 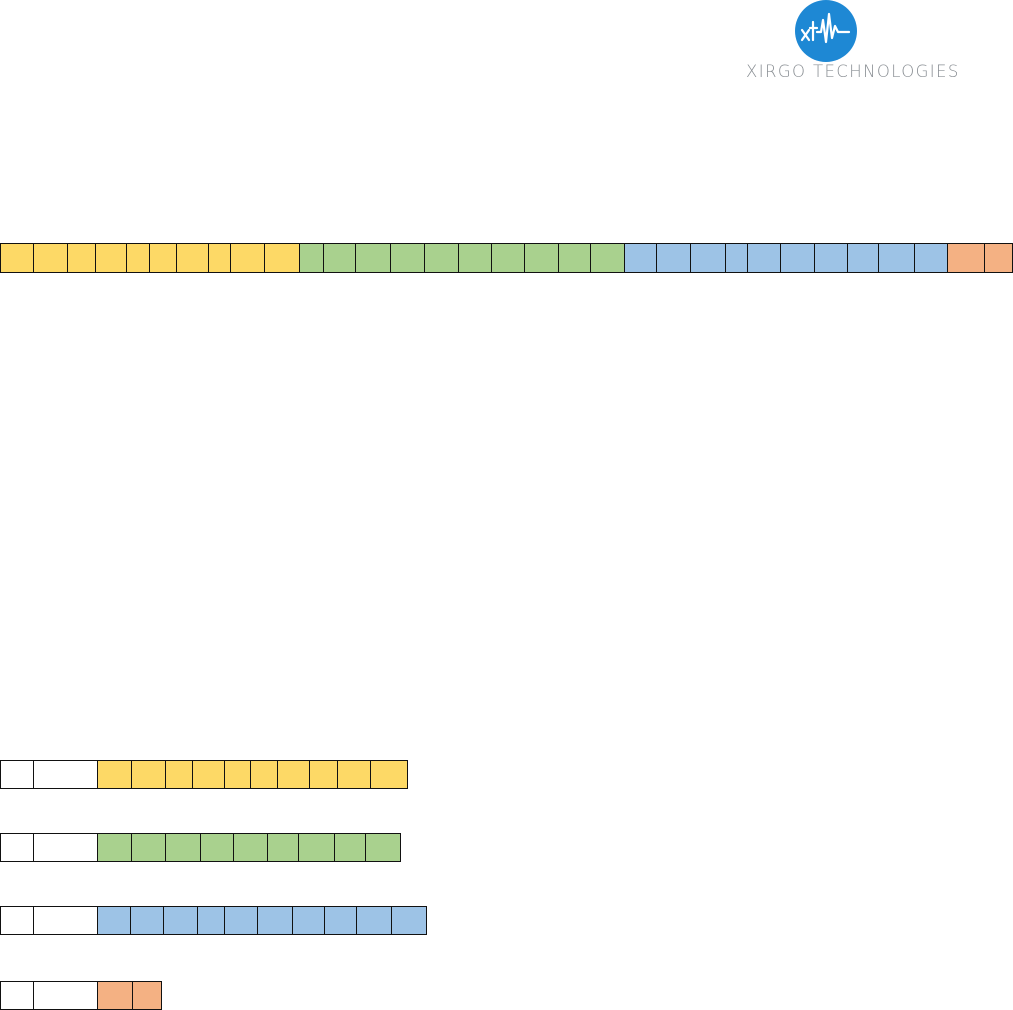 I want to click on packet-strip-main, so click(x=506, y=258).